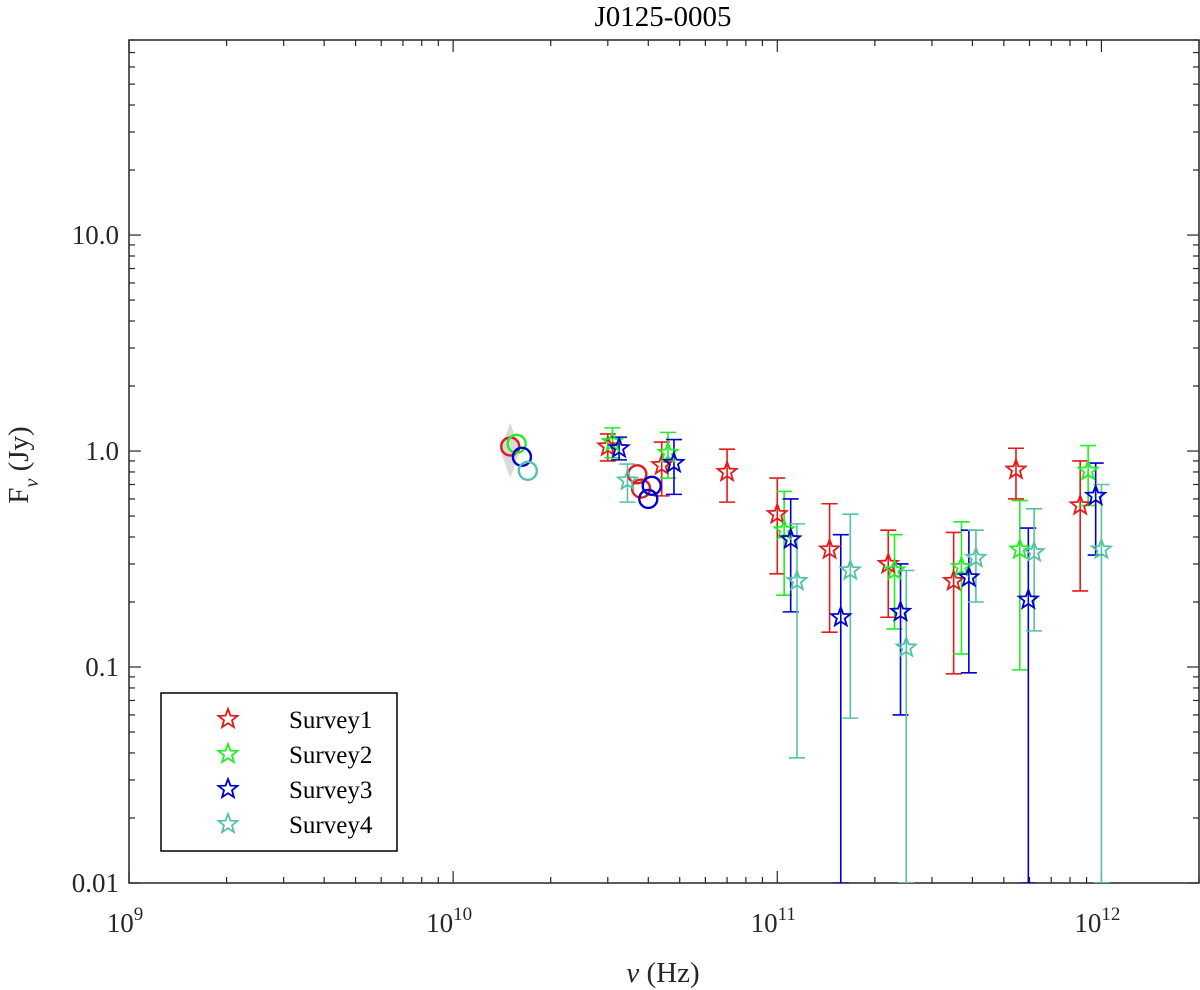 Image resolution: width=1200 pixels, height=990 pixels. Describe the element at coordinates (669, 973) in the screenshot. I see `x-axis-unit: (Hz)` at that location.